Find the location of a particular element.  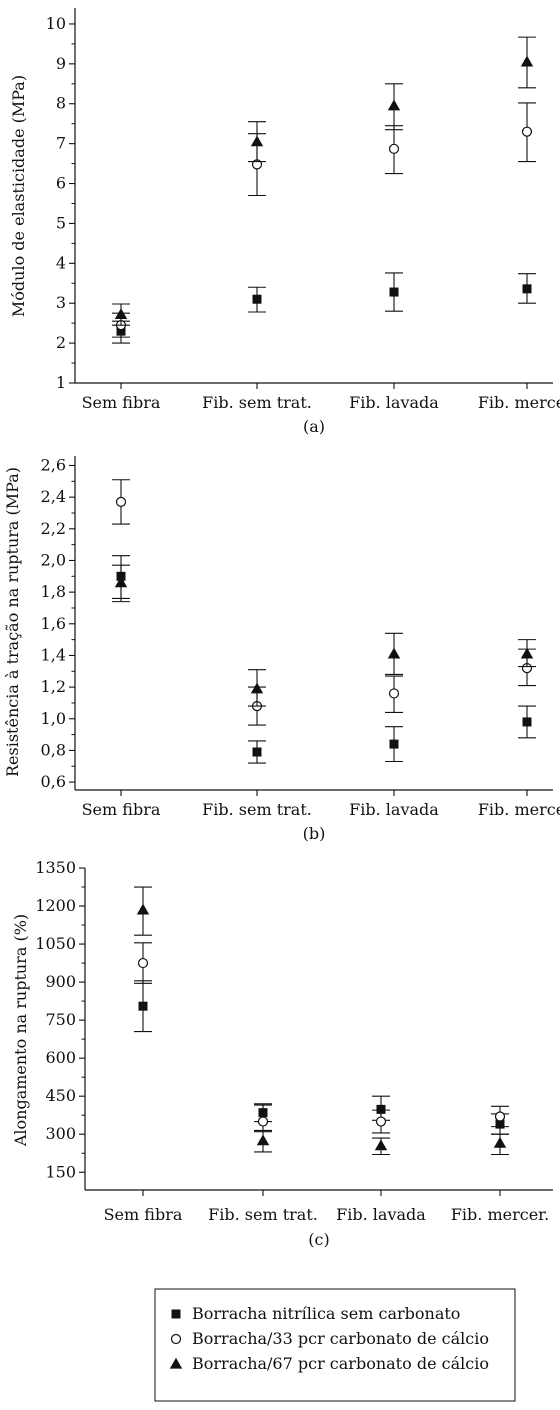

y-tick-label: 1,6 is located at coordinates (53, 623).